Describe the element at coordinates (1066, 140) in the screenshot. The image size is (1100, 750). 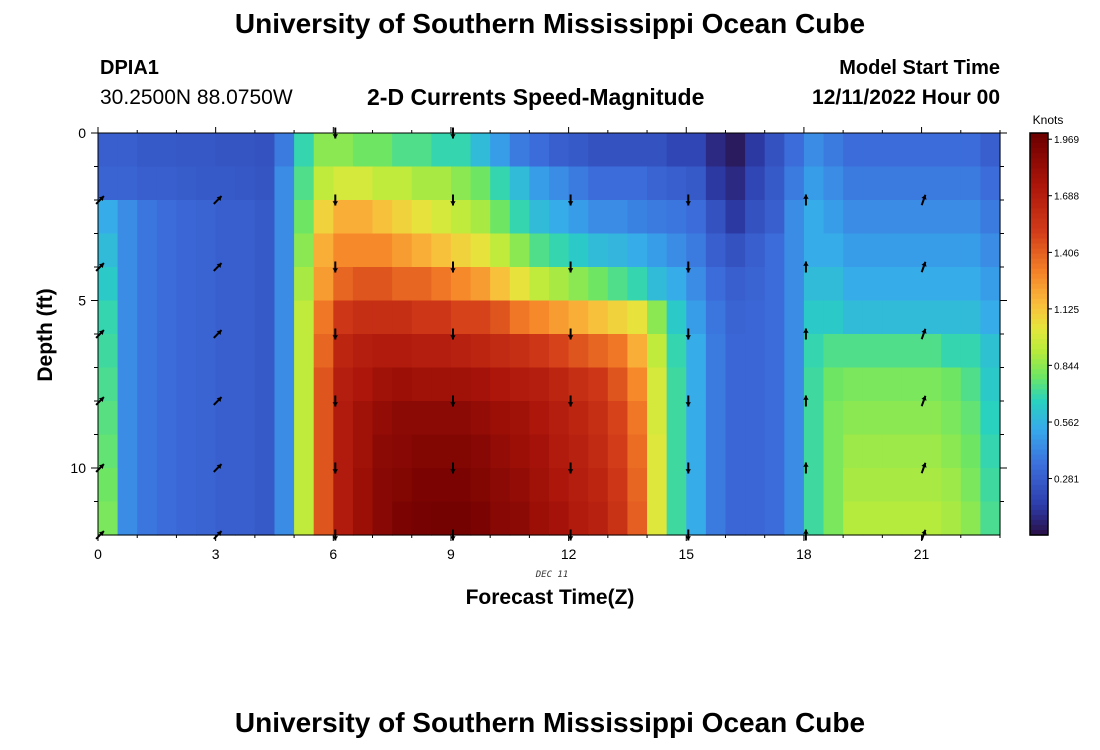
I see `colorbar-tick-label: 1.969` at that location.